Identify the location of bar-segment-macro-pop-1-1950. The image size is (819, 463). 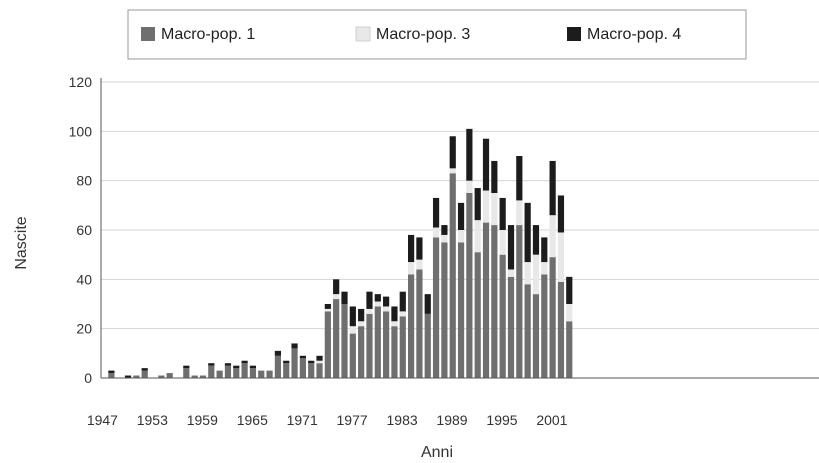
(136, 376).